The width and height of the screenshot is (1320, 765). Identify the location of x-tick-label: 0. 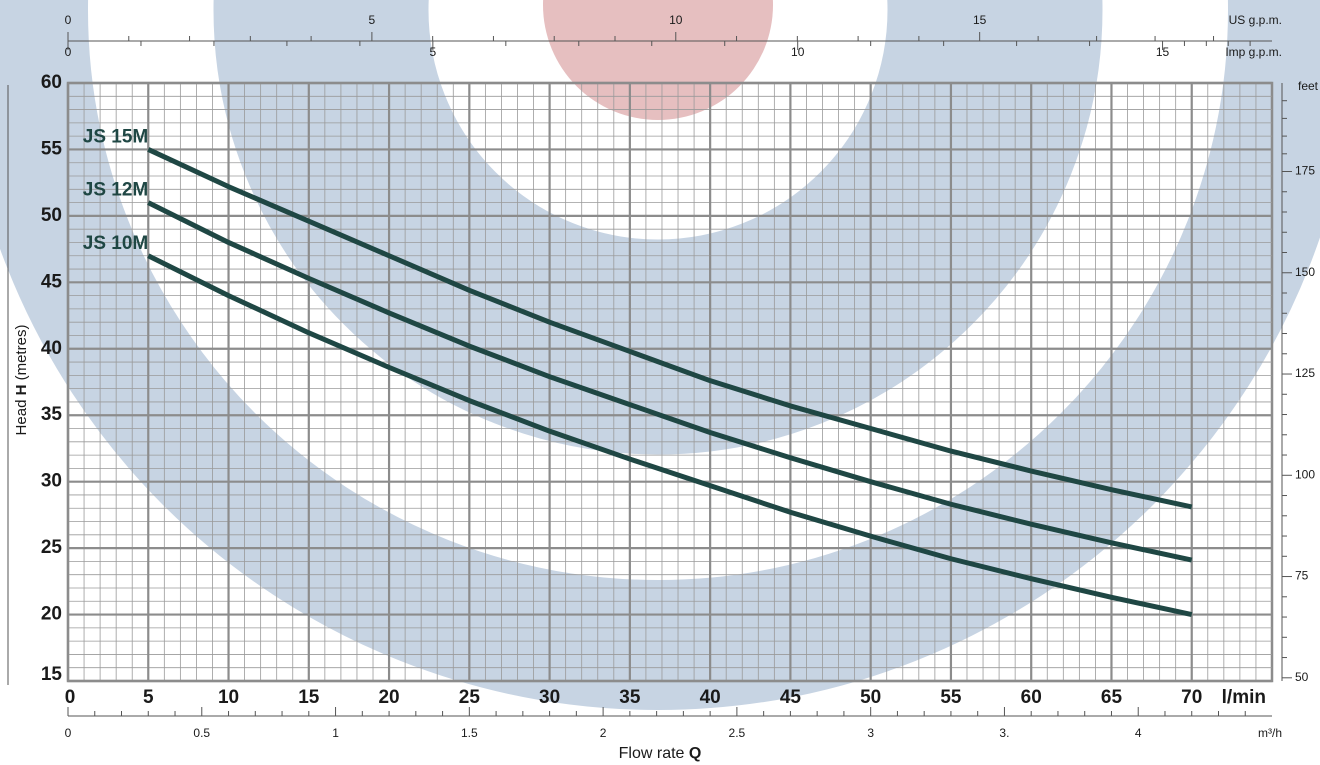
(70, 697).